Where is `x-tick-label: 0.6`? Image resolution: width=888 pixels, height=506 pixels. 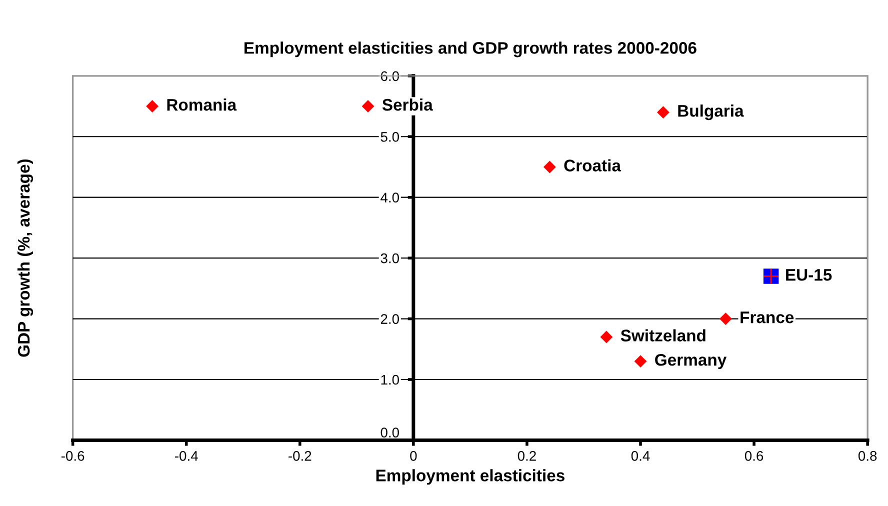
x-tick-label: 0.6 is located at coordinates (754, 456).